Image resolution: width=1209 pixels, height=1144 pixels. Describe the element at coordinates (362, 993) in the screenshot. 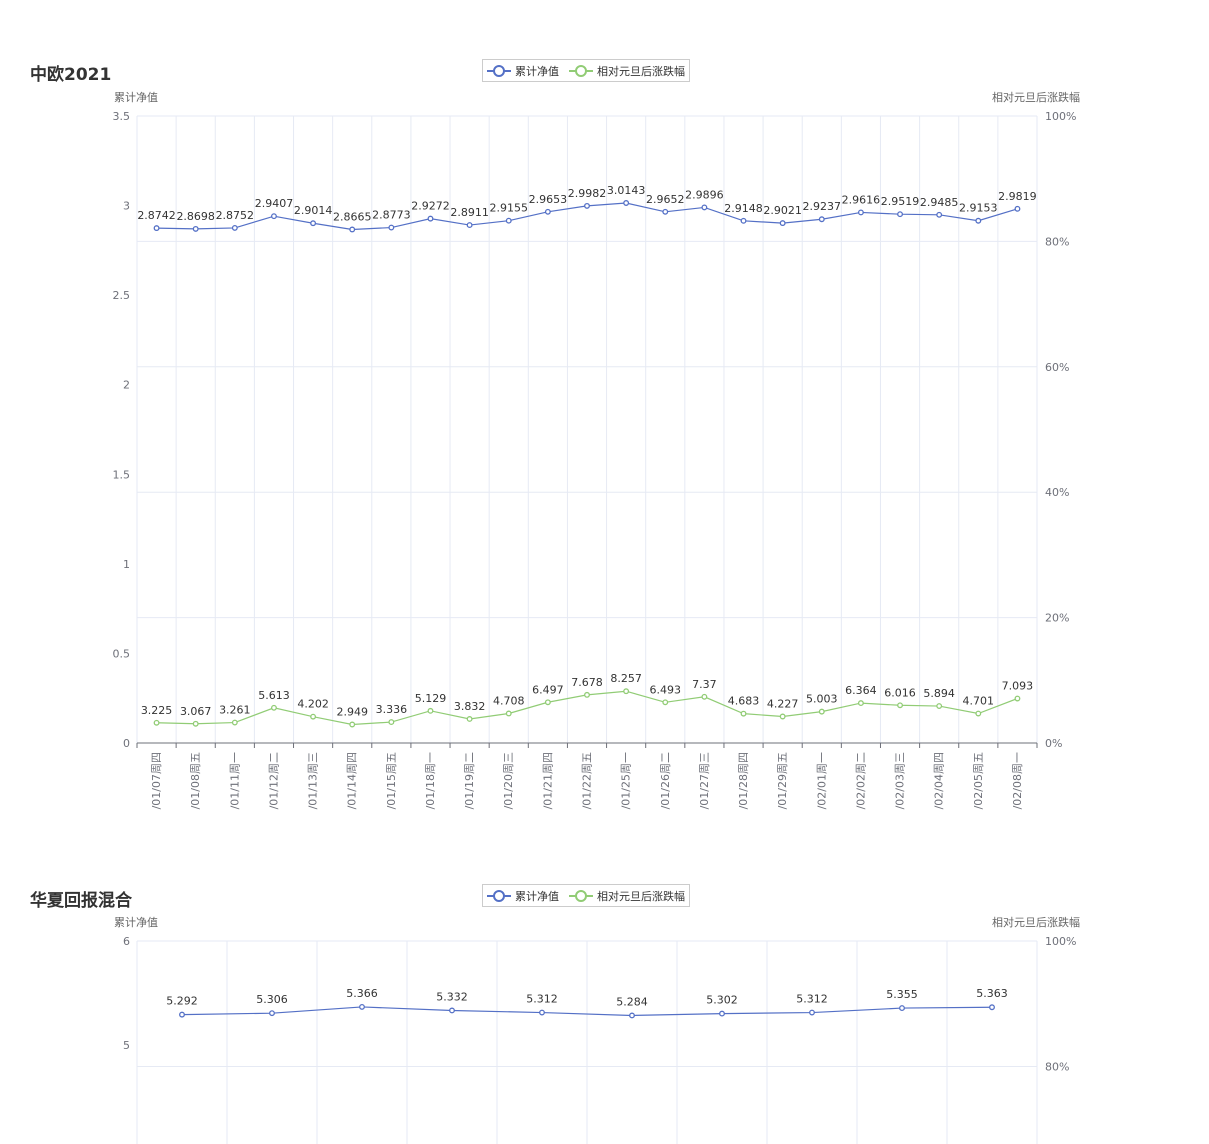

I see `data-label: 5.366` at that location.